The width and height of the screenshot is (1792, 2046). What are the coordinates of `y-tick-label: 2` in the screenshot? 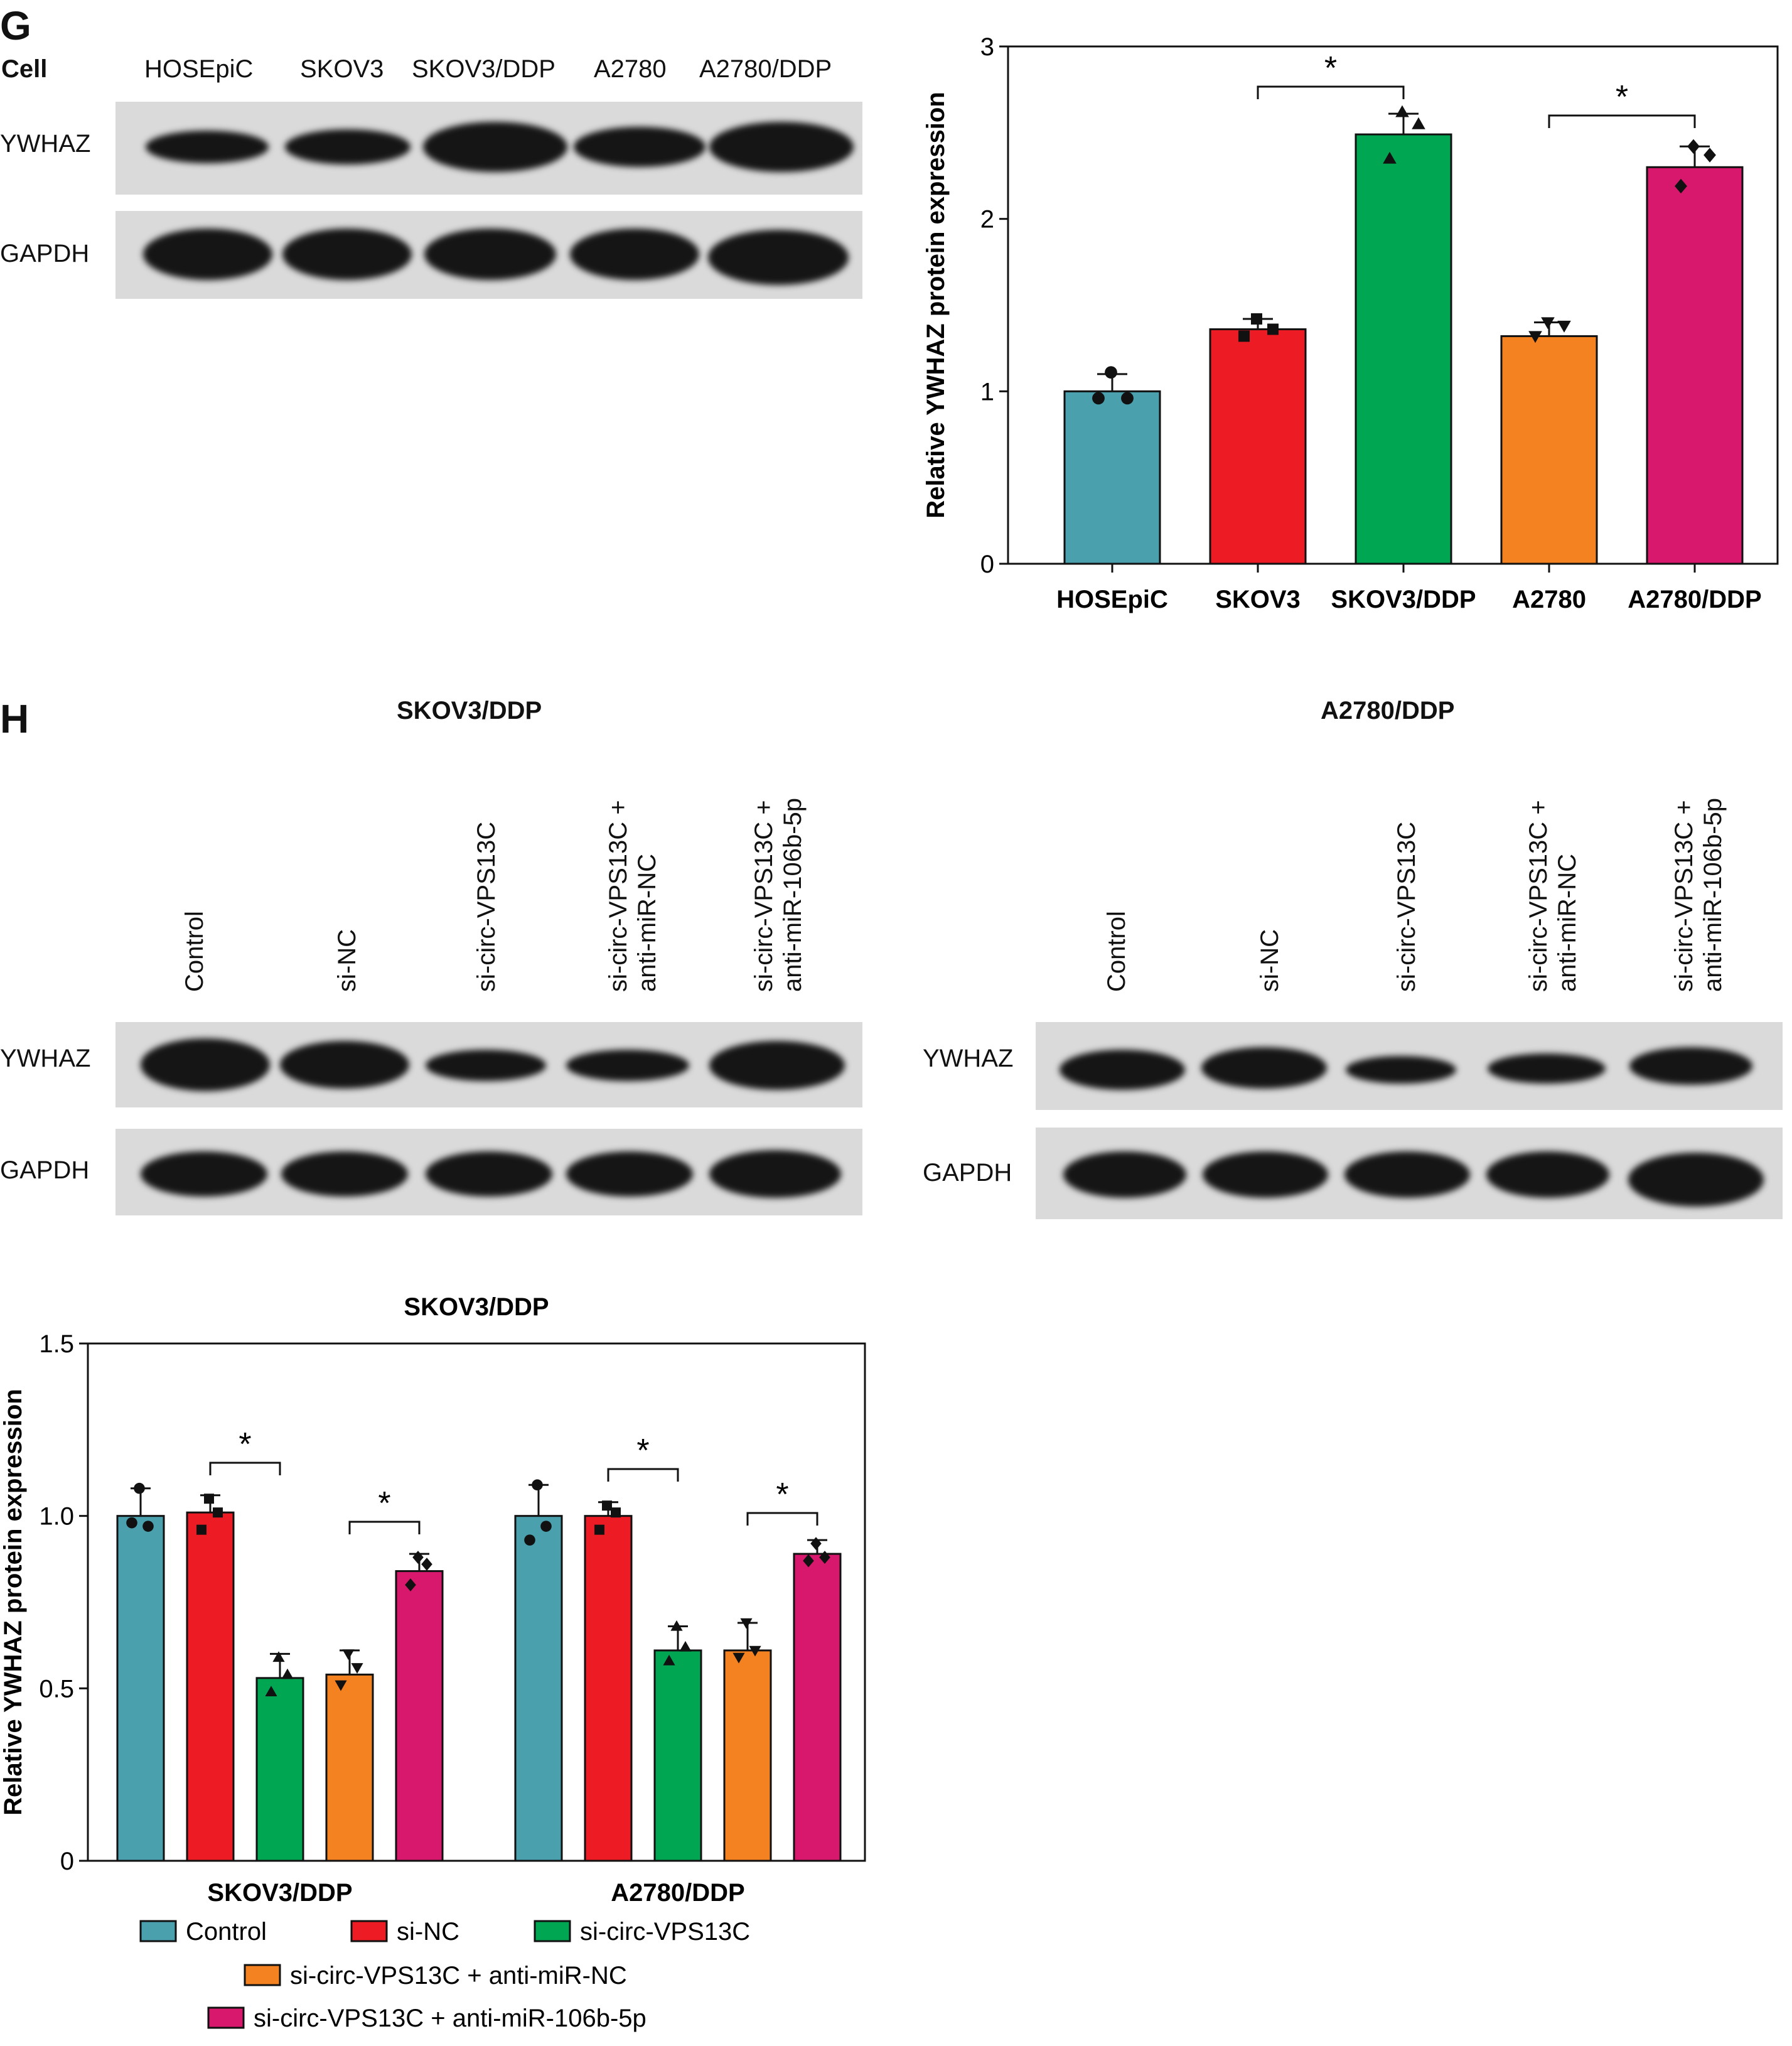 It's located at (987, 220).